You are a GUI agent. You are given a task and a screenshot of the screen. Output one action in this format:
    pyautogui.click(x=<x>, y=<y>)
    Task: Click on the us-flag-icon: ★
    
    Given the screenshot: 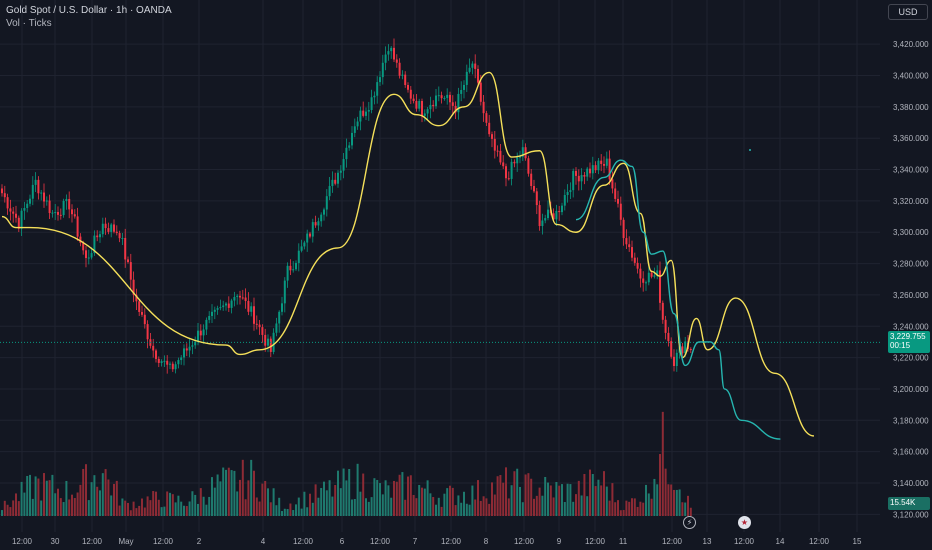 What is the action you would take?
    pyautogui.click(x=744, y=522)
    